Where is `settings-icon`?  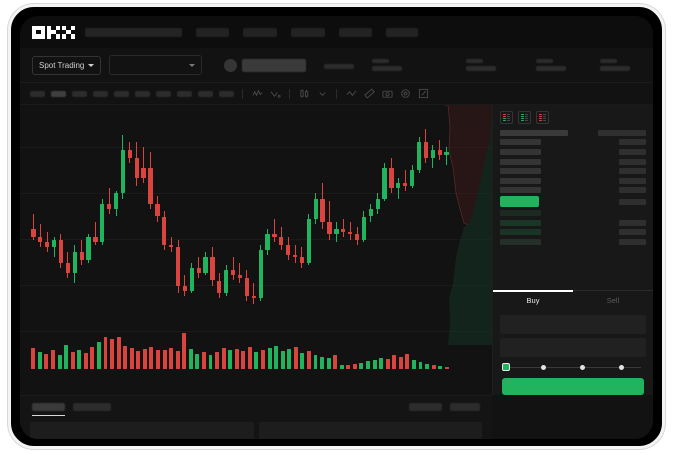 settings-icon is located at coordinates (405, 94).